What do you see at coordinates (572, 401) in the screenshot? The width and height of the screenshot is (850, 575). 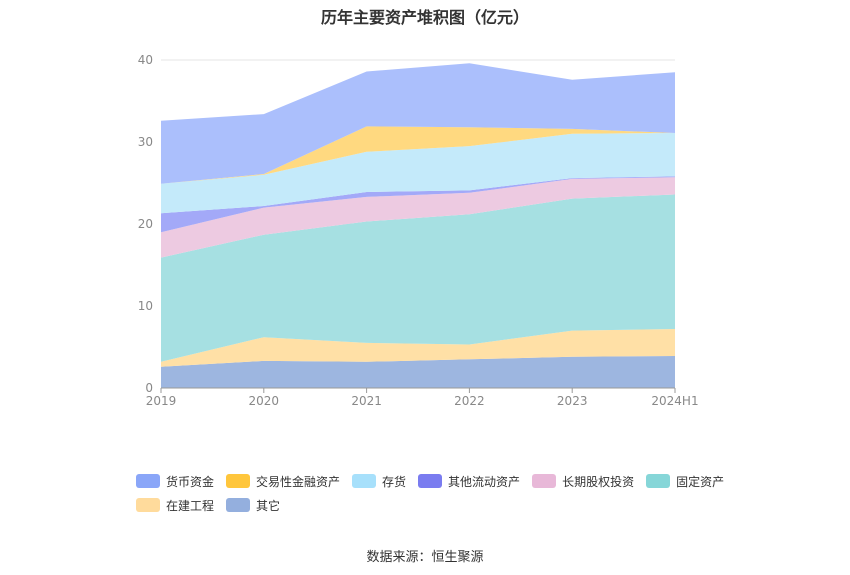 I see `x-tick-label-4: 2023` at bounding box center [572, 401].